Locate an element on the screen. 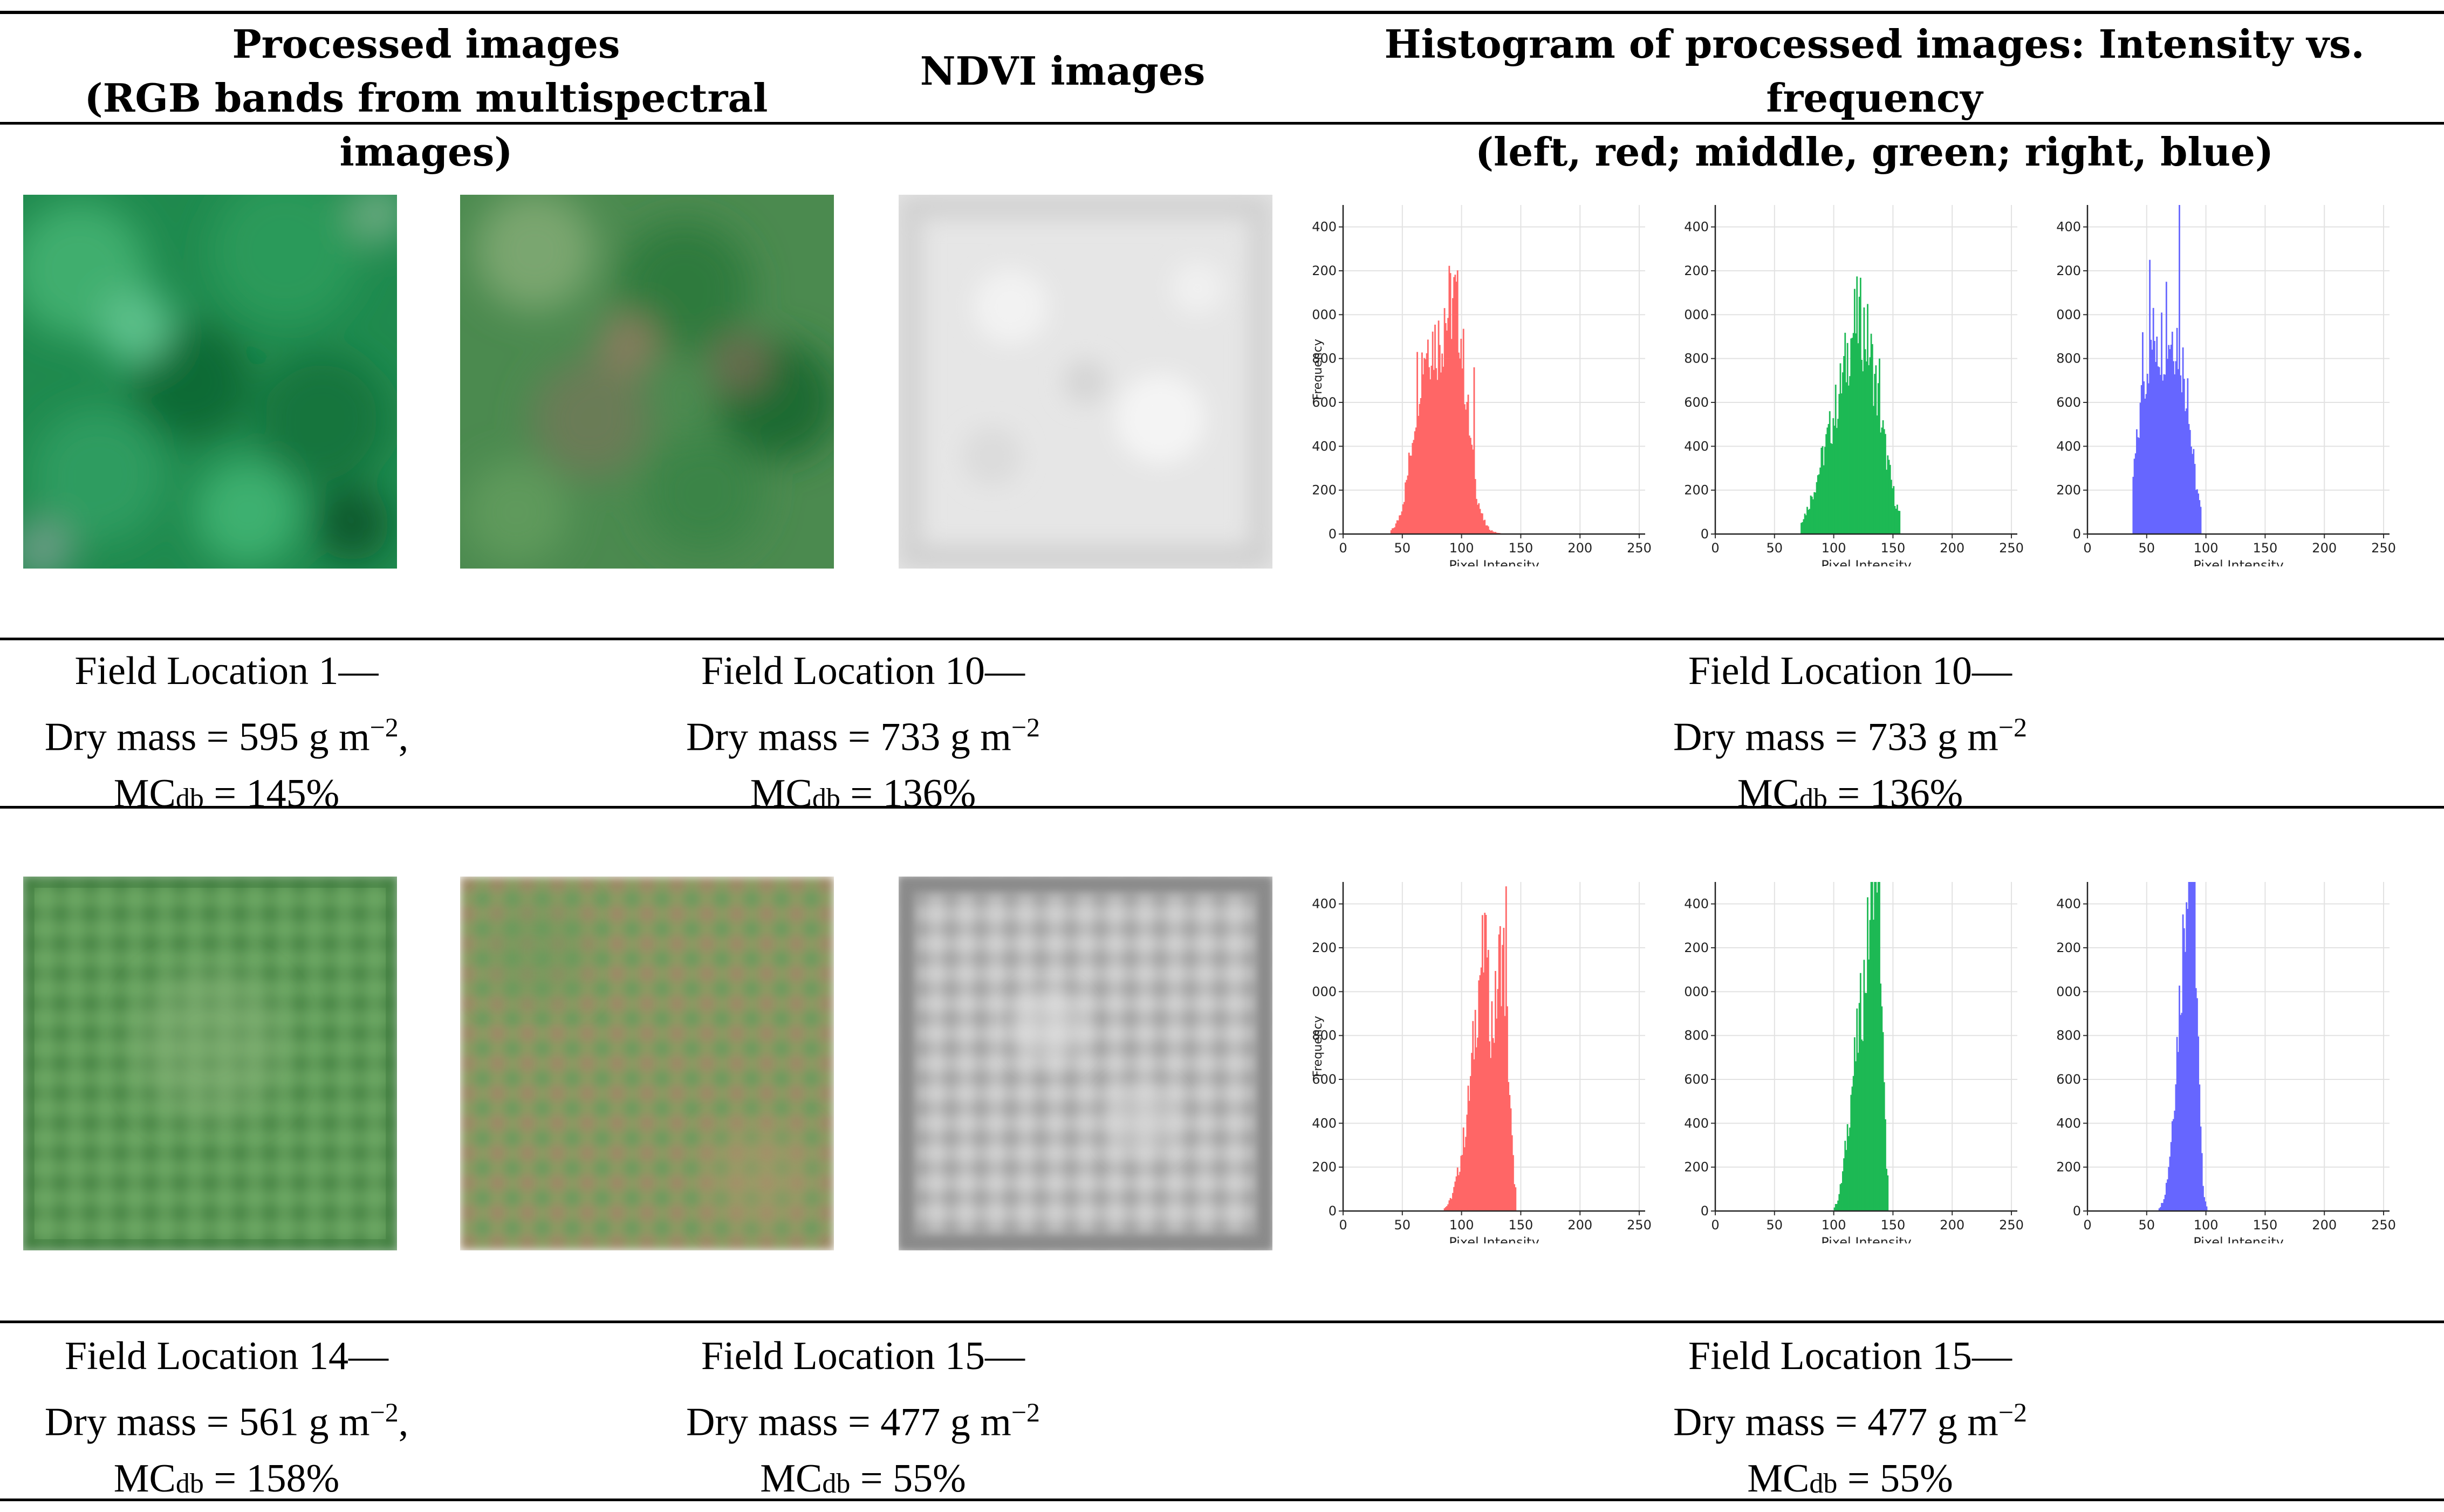 The height and width of the screenshot is (1512, 2444). y-tick-label: 0 is located at coordinates (1333, 1211).